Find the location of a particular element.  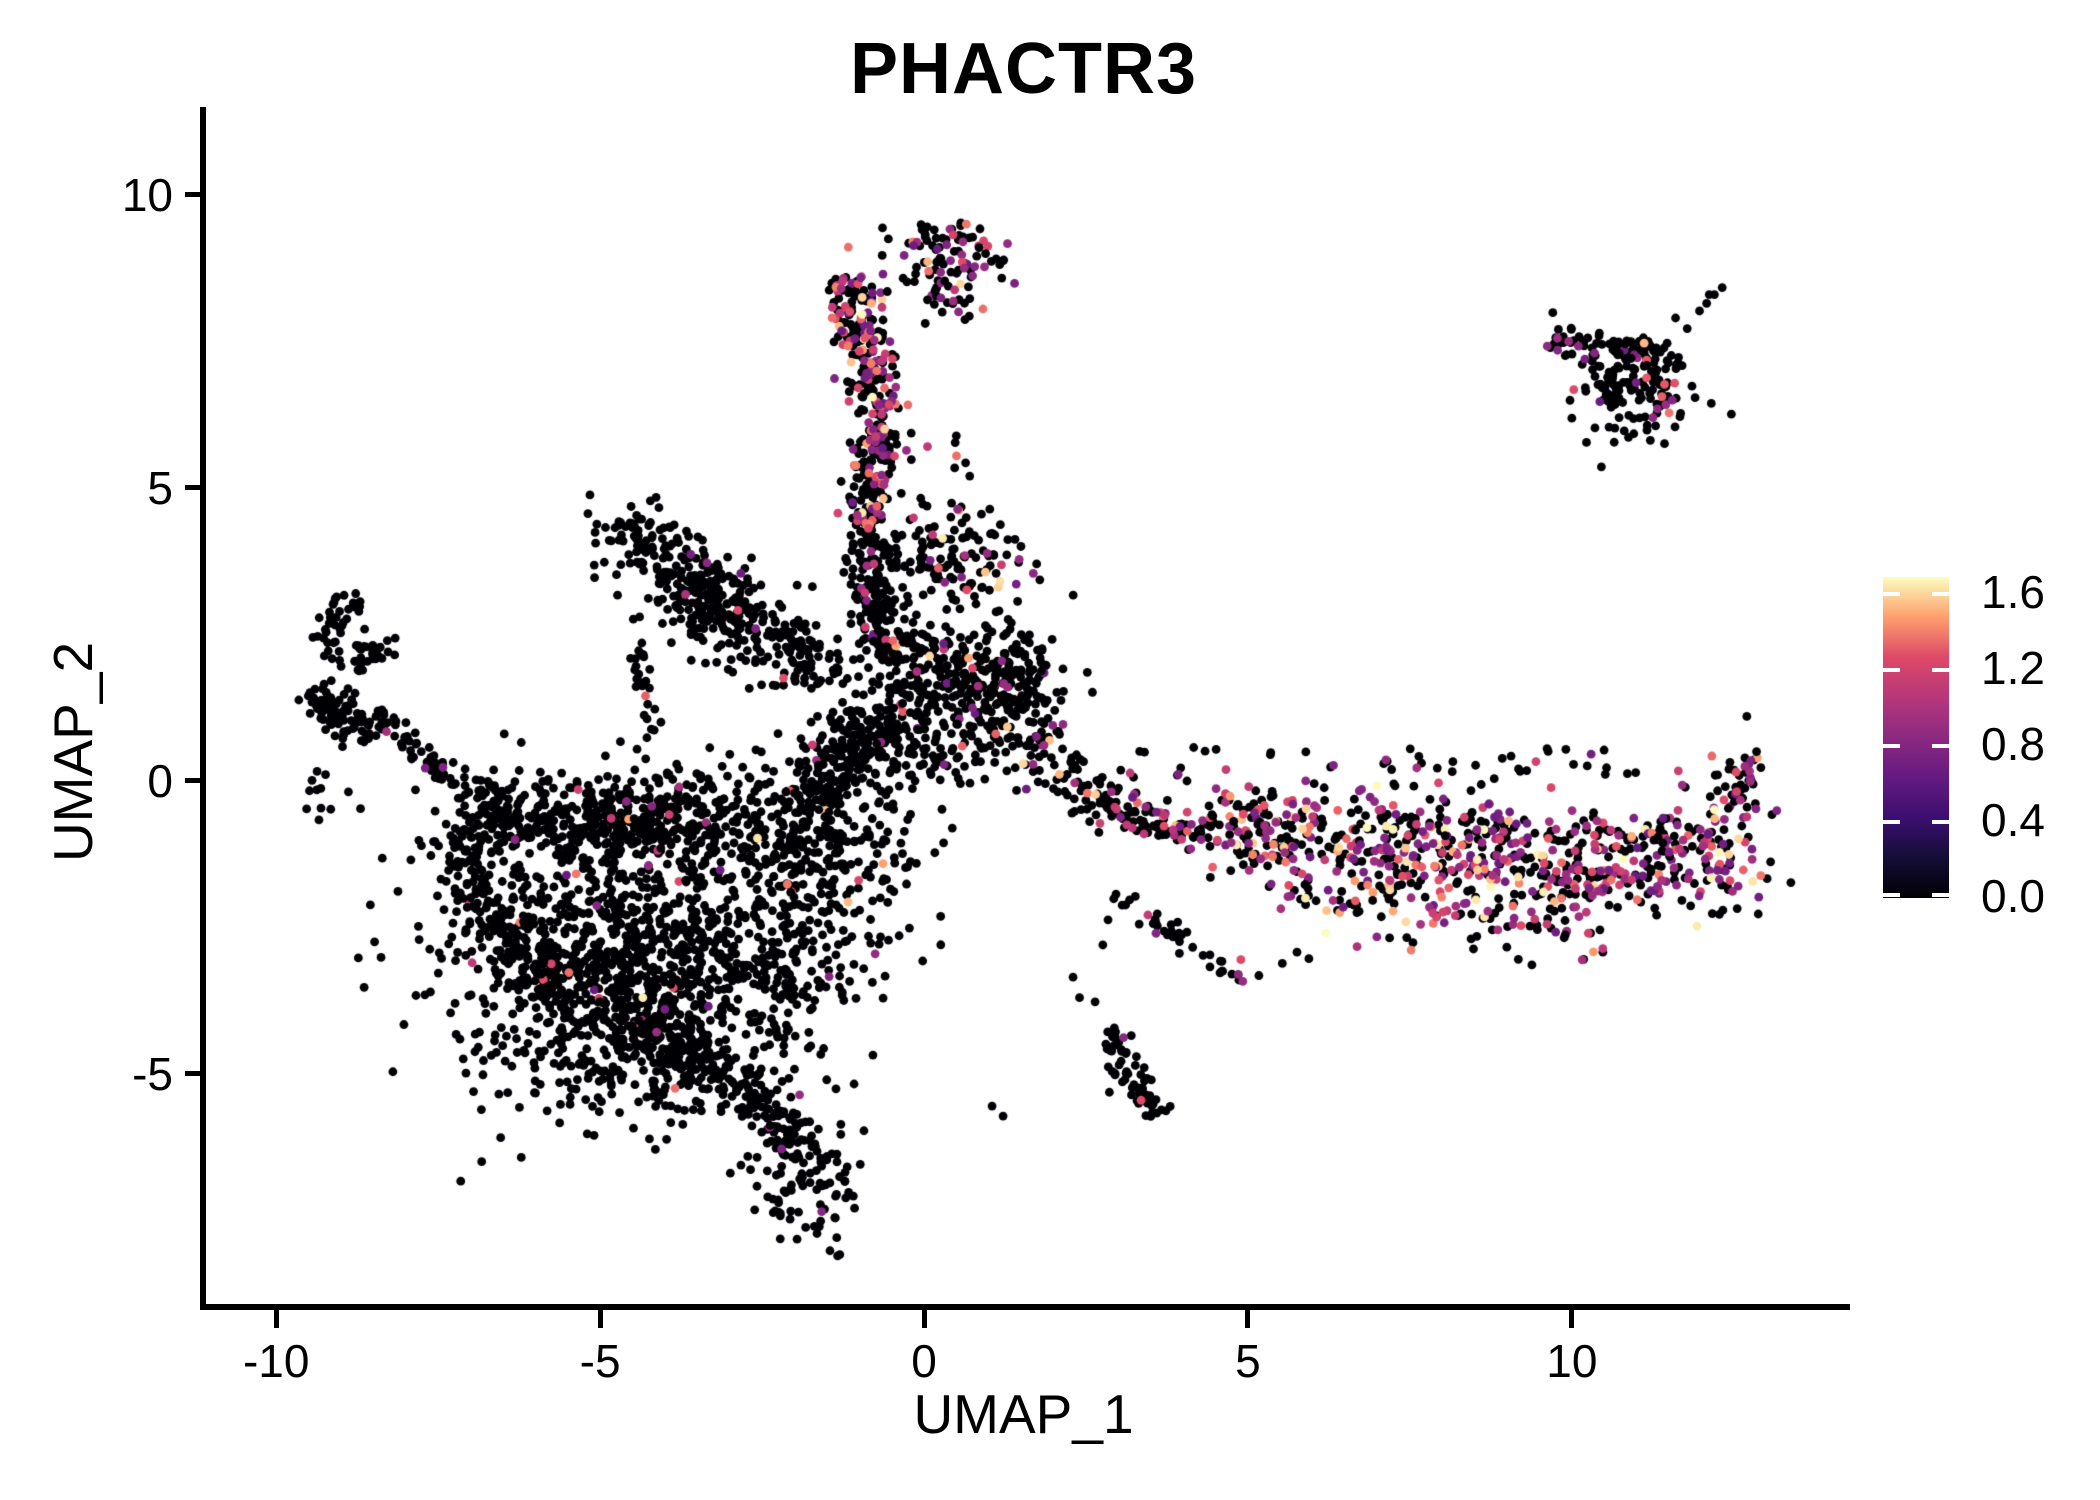

colorbar-tick-label: 0.4 is located at coordinates (2013, 820).